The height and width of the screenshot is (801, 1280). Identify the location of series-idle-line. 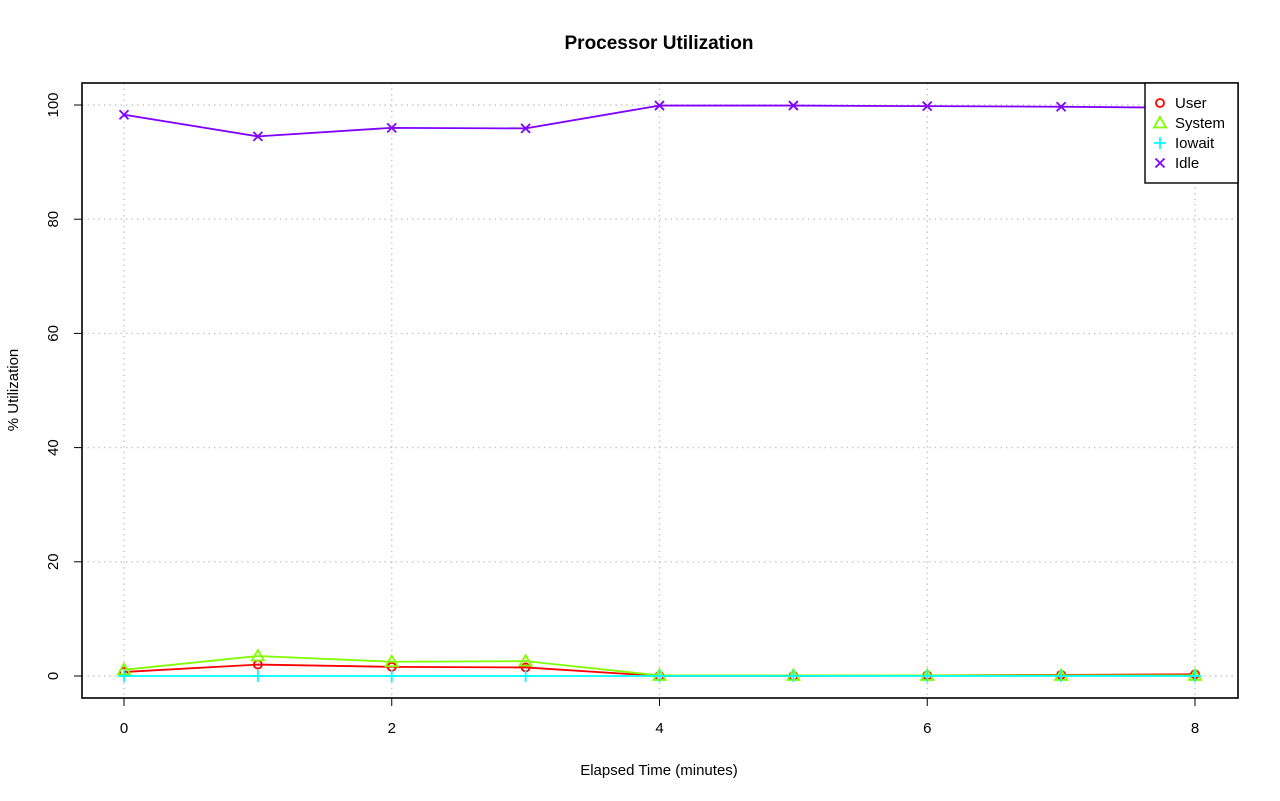
(659, 121).